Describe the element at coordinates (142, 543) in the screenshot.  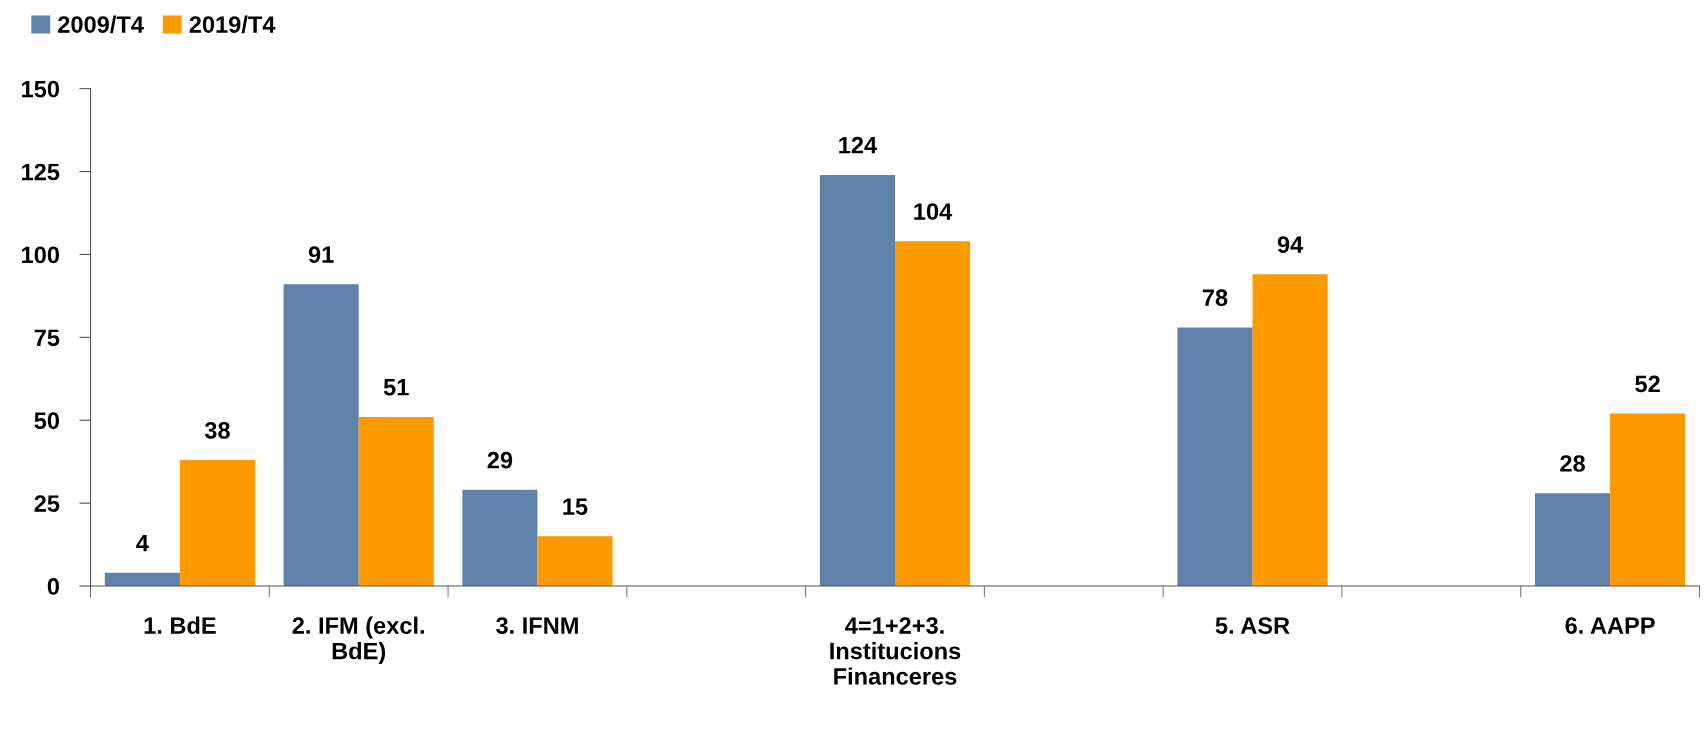
I see `data-label: 4` at that location.